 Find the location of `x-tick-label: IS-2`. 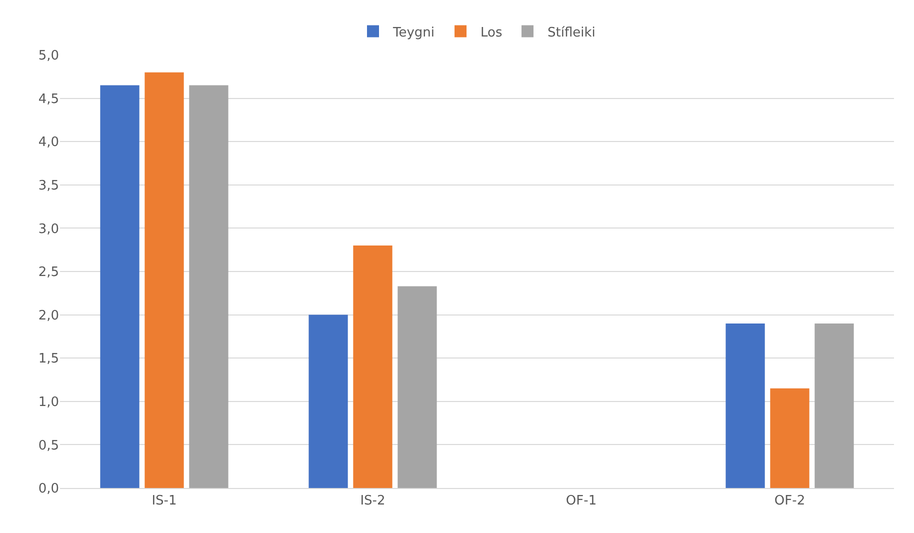

x-tick-label: IS-2 is located at coordinates (373, 501).